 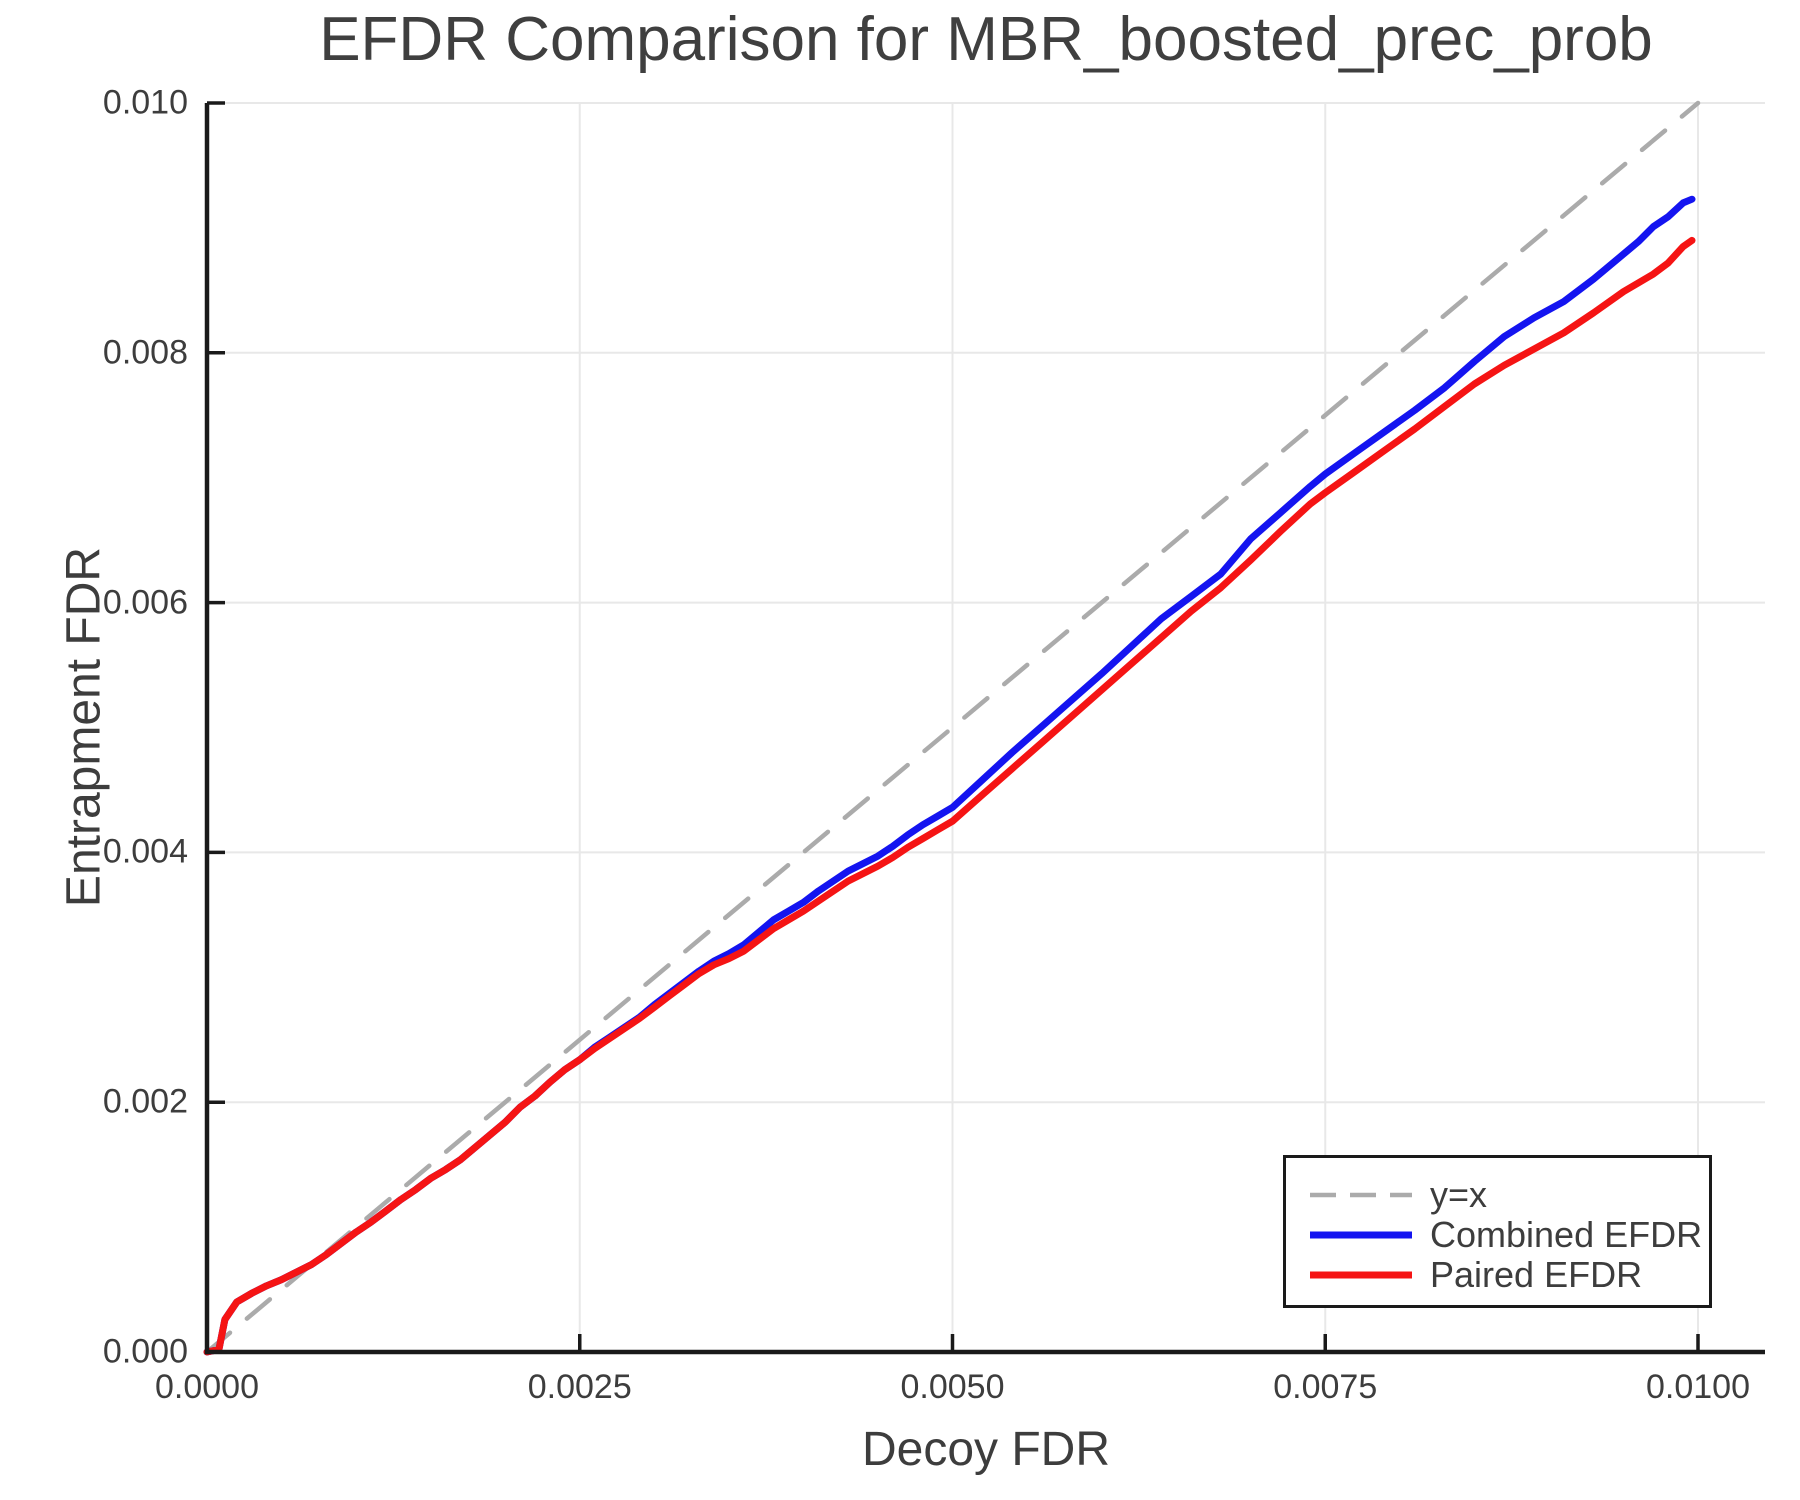 I want to click on y-tick-label: 0.008, so click(x=145, y=352).